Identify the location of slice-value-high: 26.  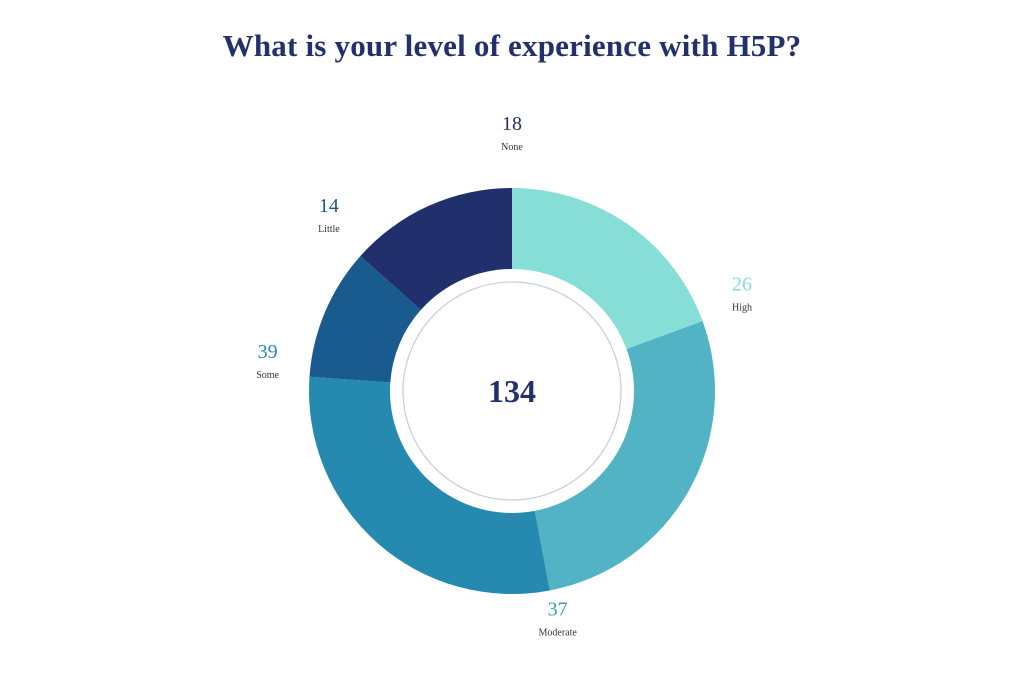
(742, 285).